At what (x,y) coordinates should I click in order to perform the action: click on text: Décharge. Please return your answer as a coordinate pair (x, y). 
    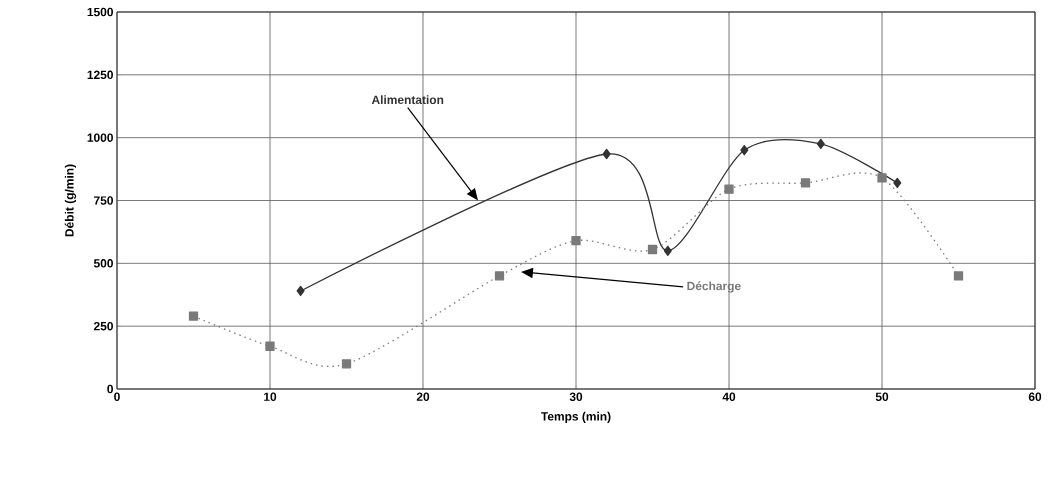
    Looking at the image, I should click on (714, 287).